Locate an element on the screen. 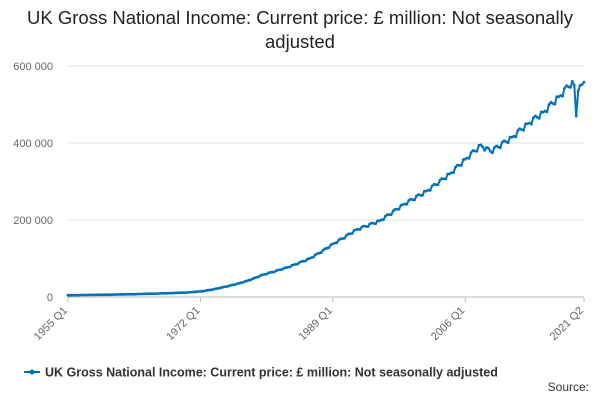 This screenshot has width=600, height=400. source-label: Source: is located at coordinates (568, 387).